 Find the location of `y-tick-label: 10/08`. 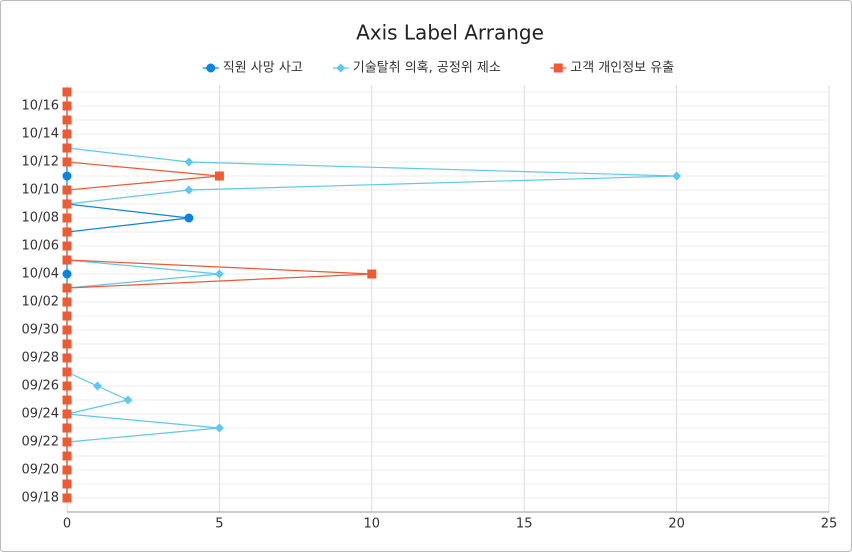

y-tick-label: 10/08 is located at coordinates (40, 218).